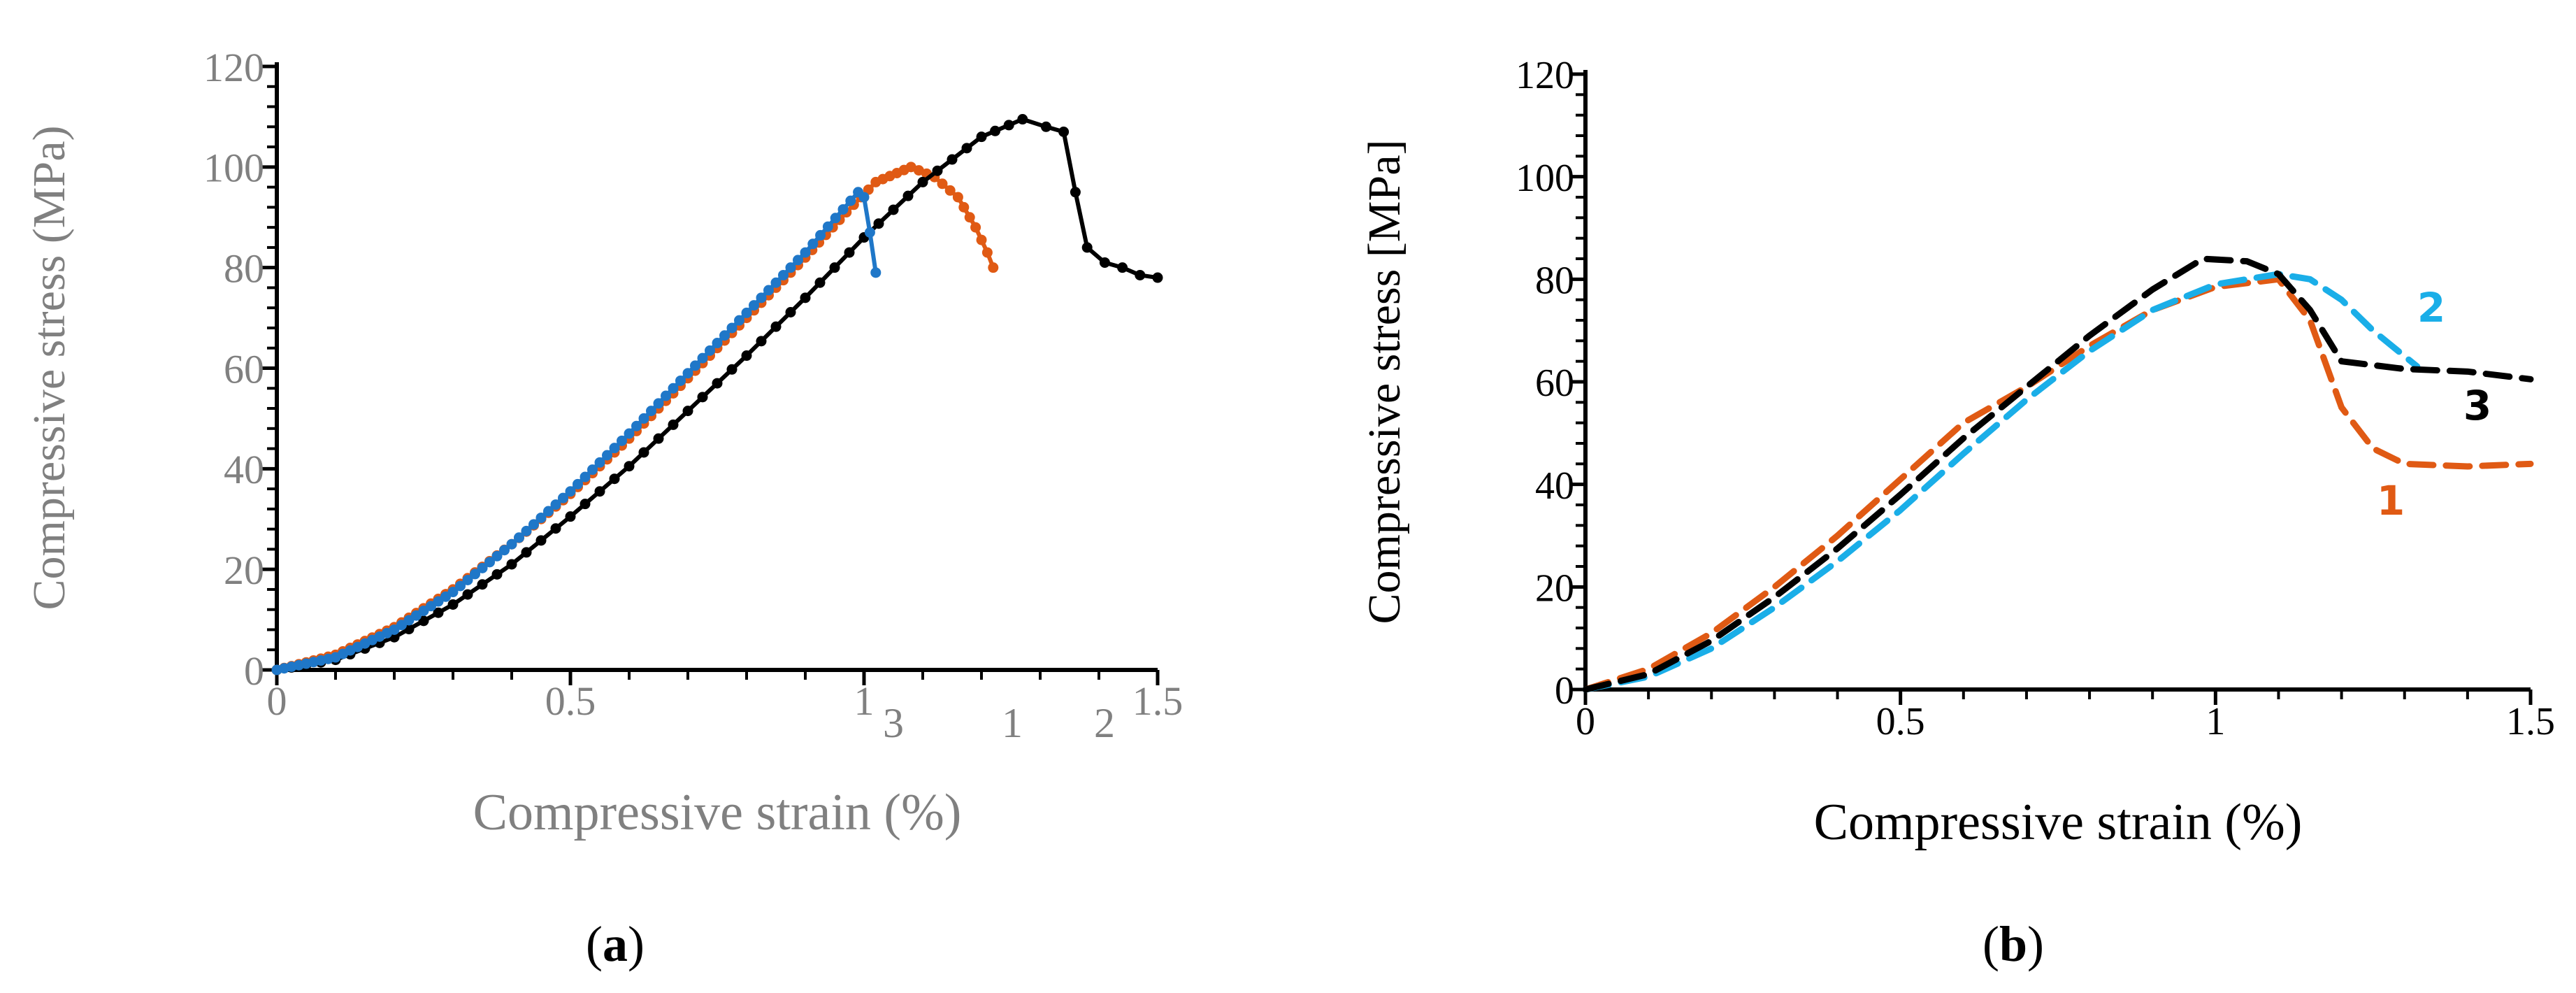  Describe the element at coordinates (2431, 307) in the screenshot. I see `series-label-2: 2` at that location.